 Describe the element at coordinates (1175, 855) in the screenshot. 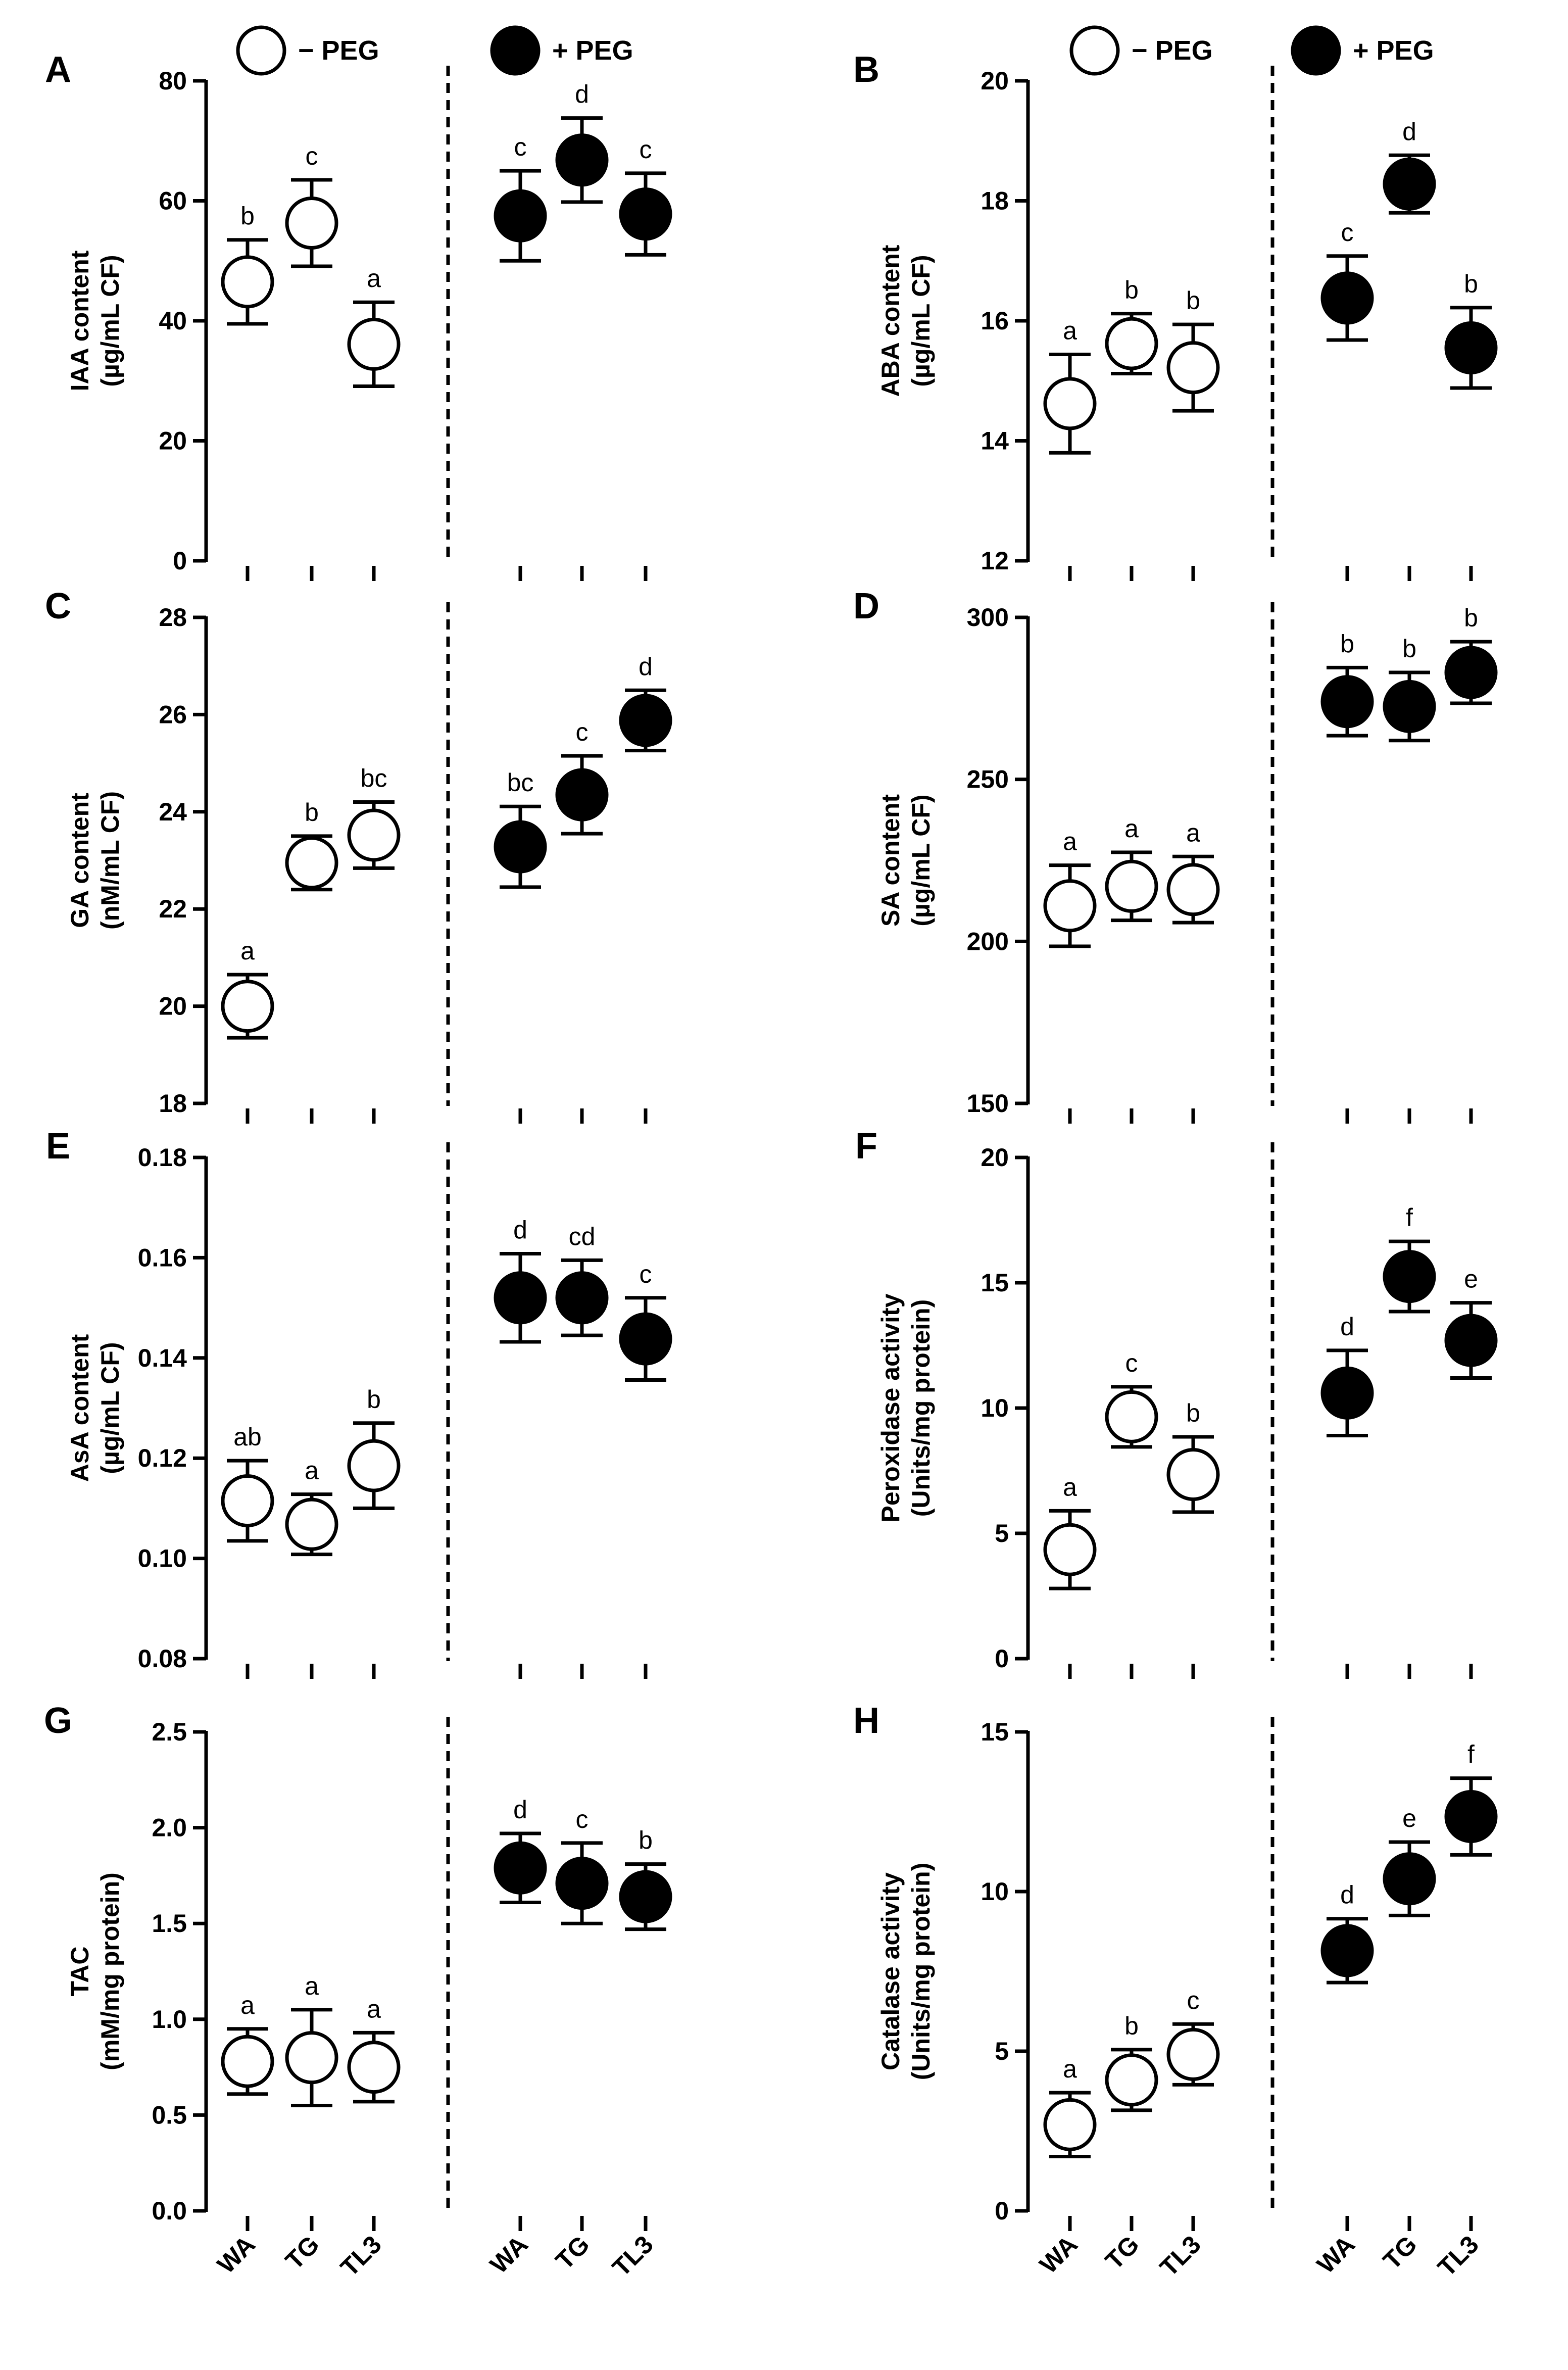

I see `panel-d: D 150 200 250 300 SA content (µg/mL CF) a a a b b b` at that location.